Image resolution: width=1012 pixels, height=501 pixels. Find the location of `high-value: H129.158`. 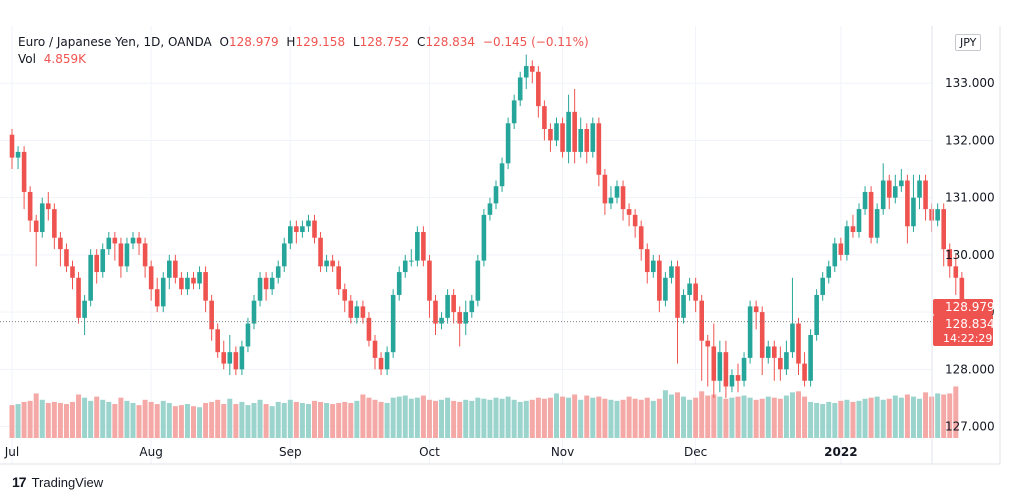

high-value: H129.158 is located at coordinates (316, 42).